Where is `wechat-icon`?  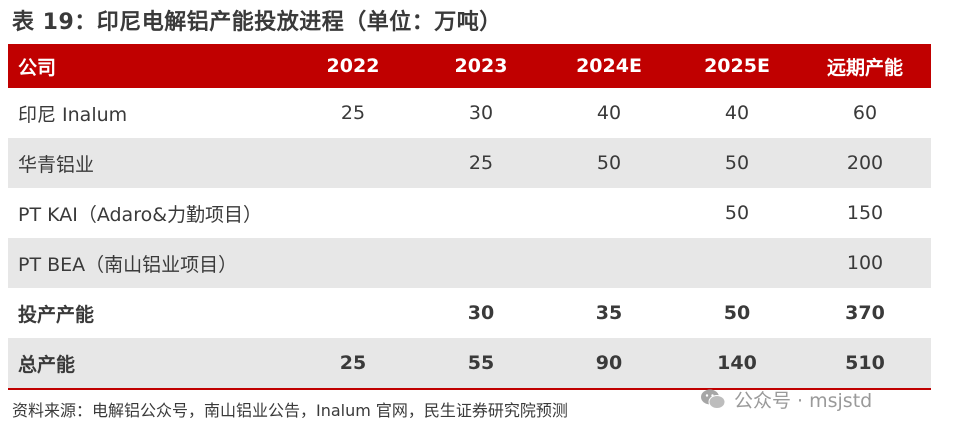
wechat-icon is located at coordinates (713, 399).